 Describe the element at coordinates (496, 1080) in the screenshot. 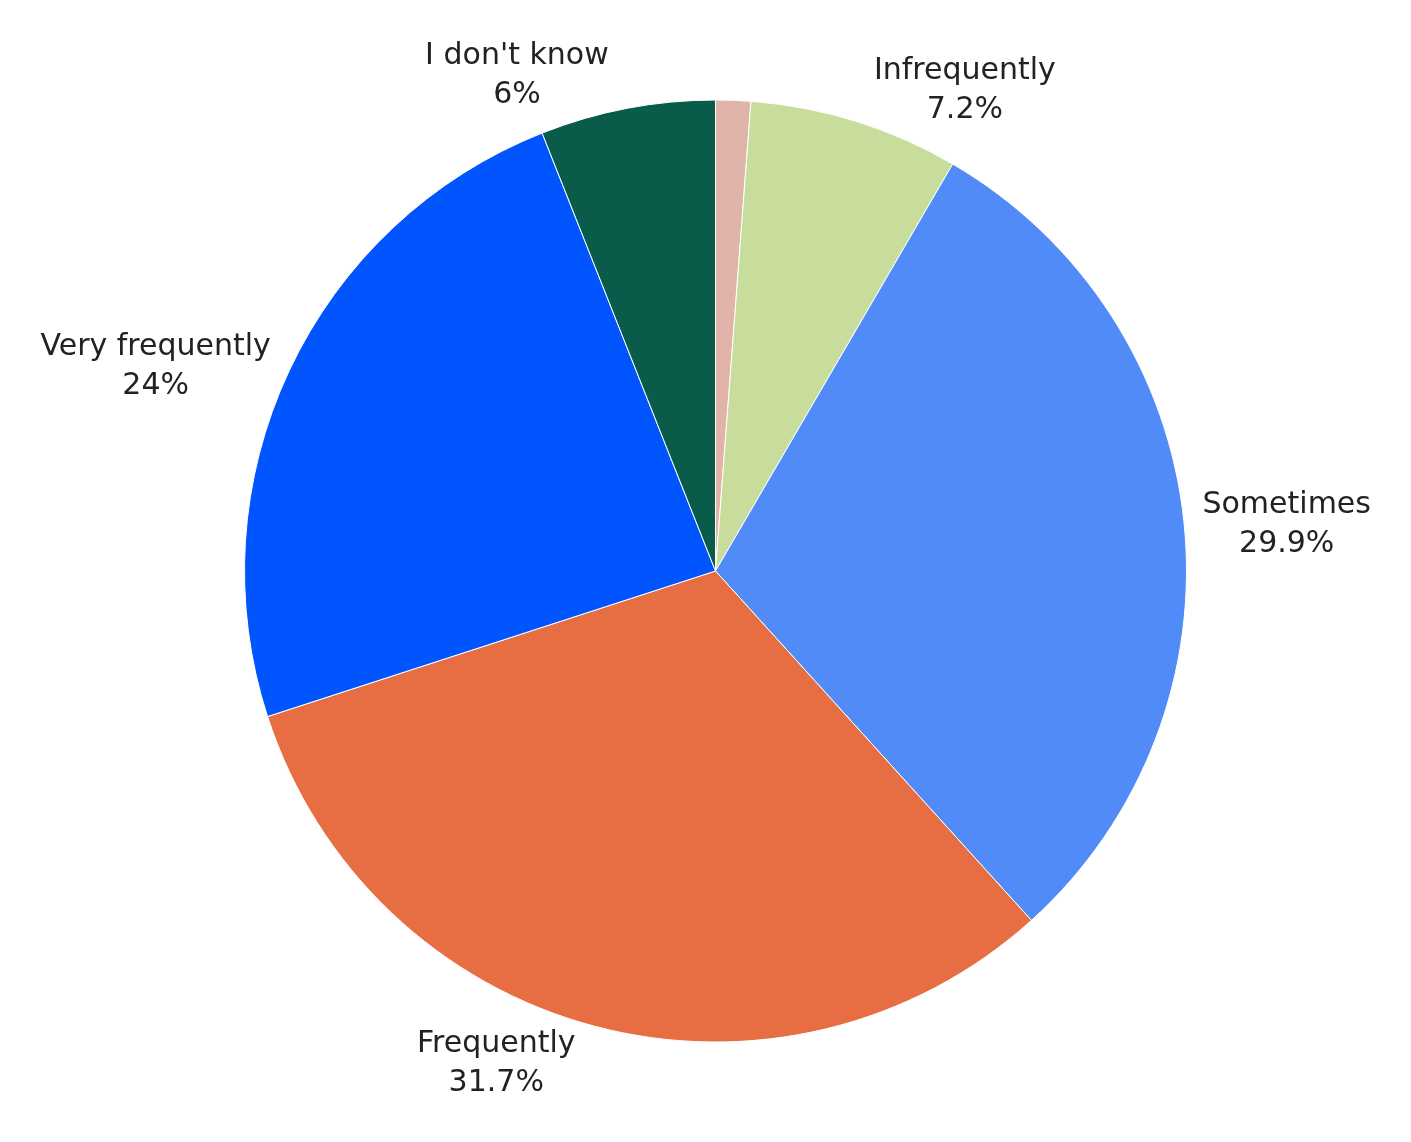

I see `data-label: 31.7%` at that location.